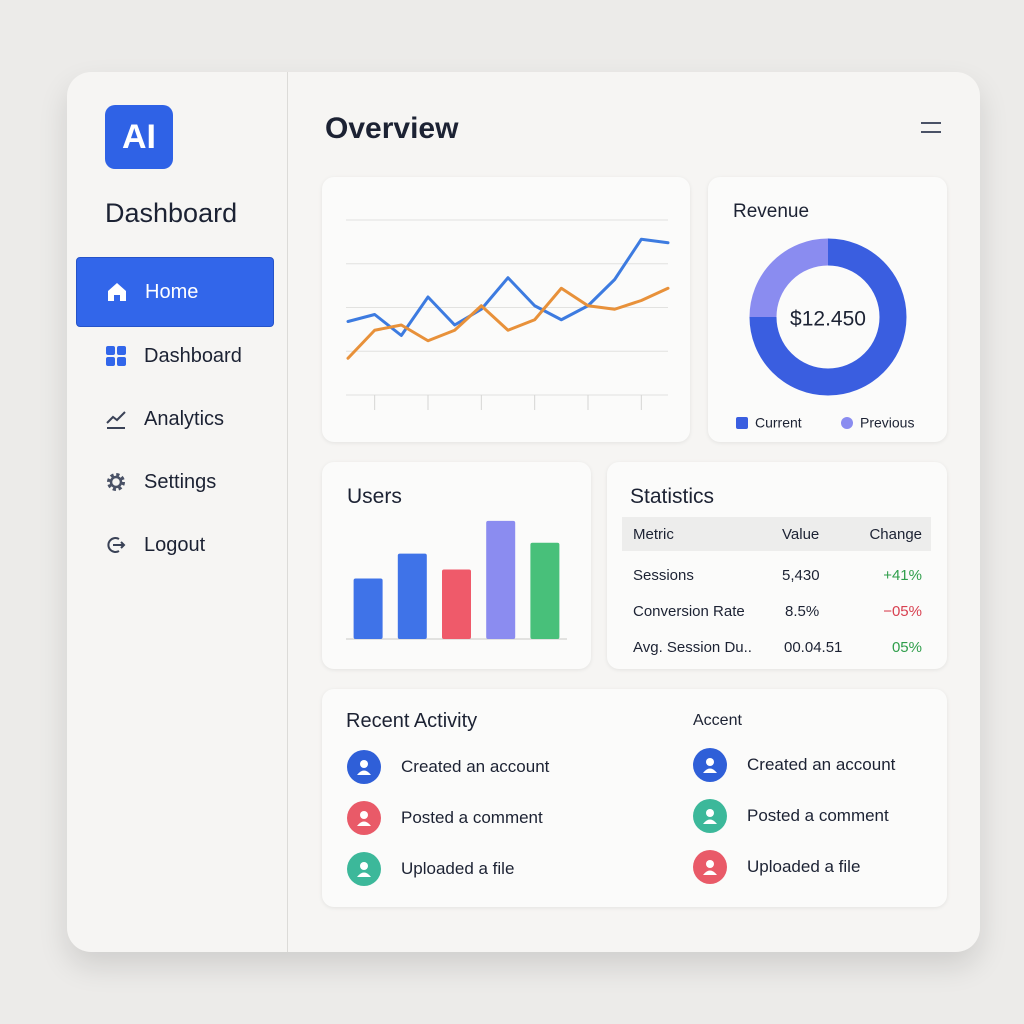 This screenshot has width=1024, height=1024. Describe the element at coordinates (116, 545) in the screenshot. I see `logout-icon` at that location.